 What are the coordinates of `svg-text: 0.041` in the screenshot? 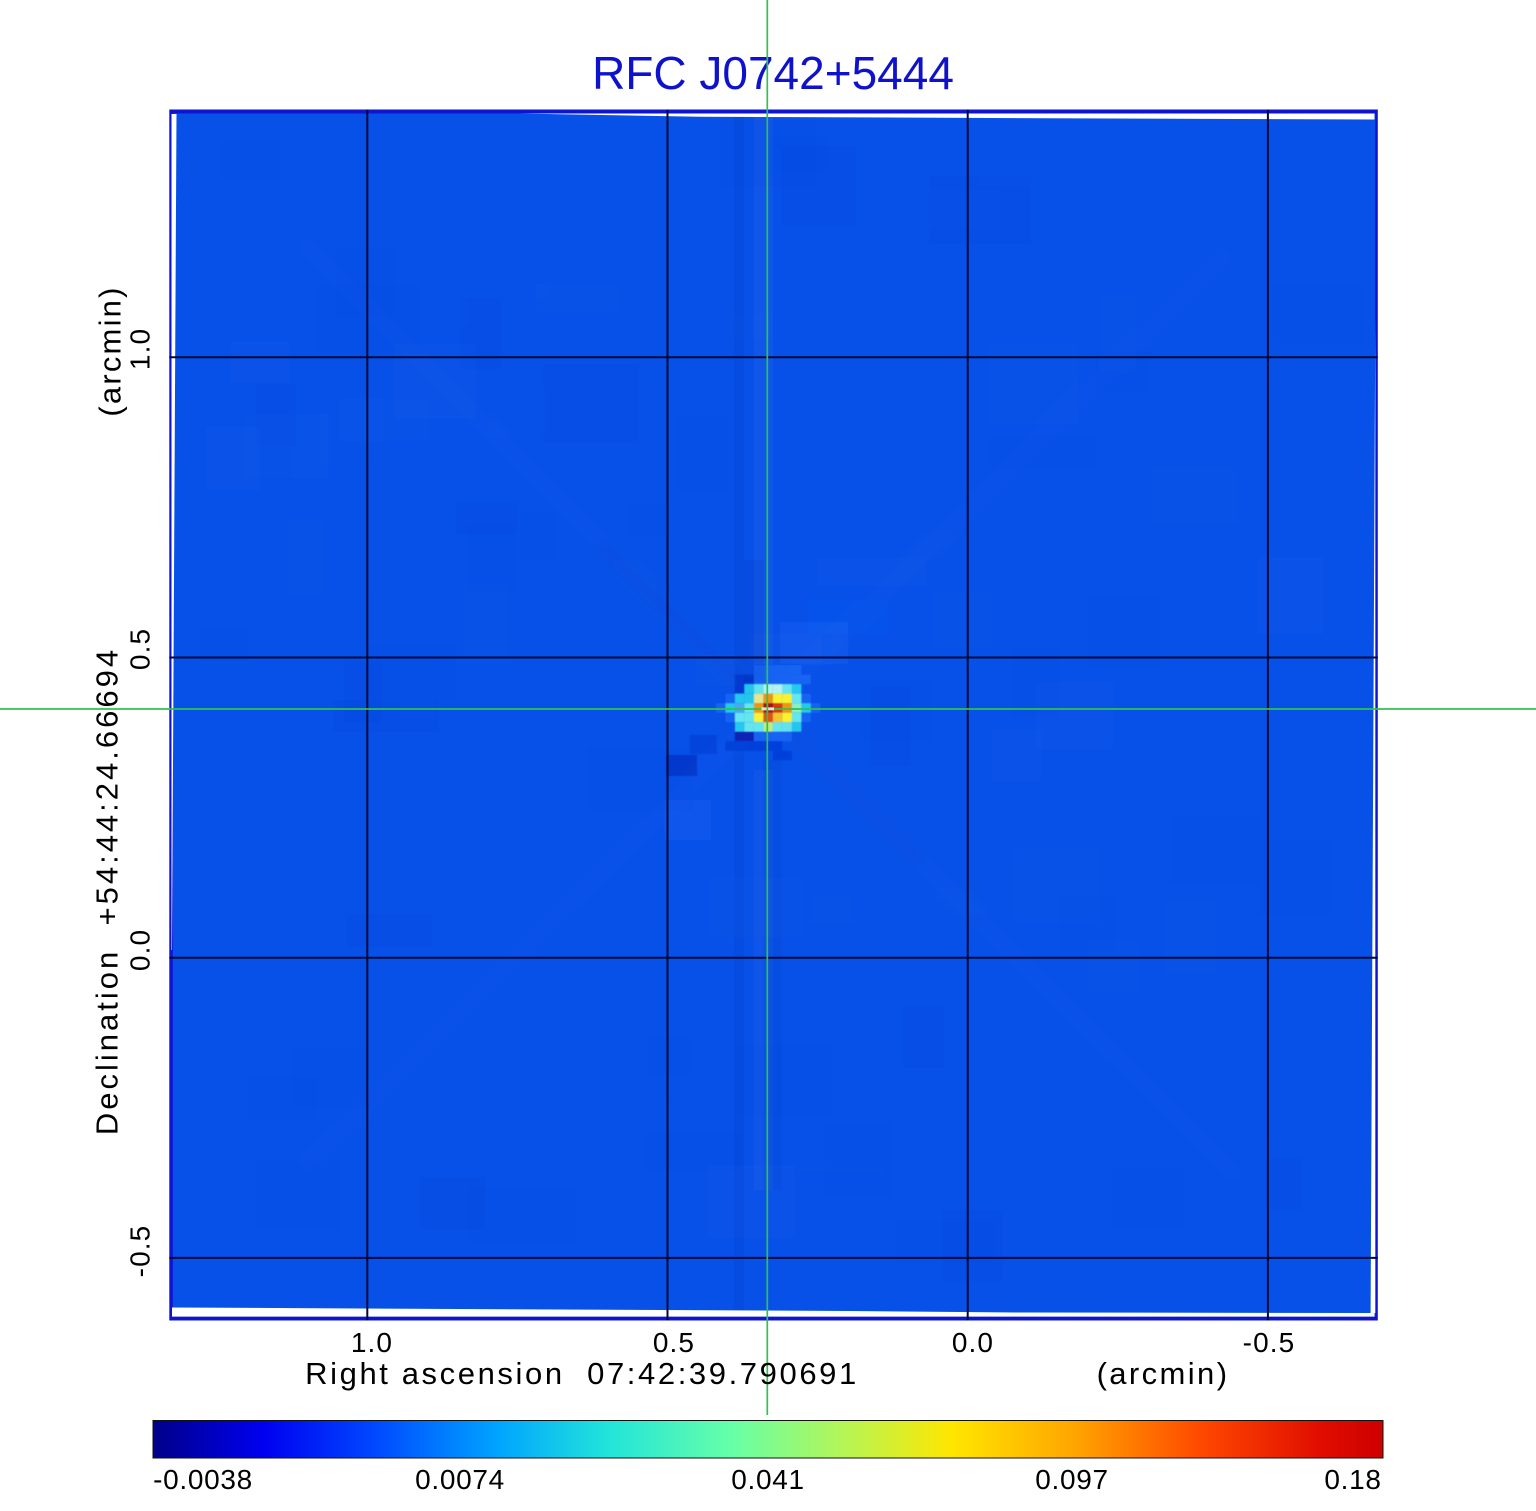 It's located at (768, 1479).